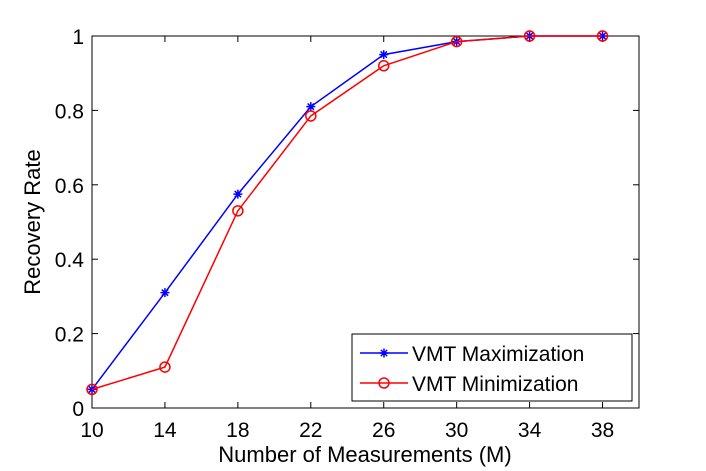  I want to click on x-tick-label: 34, so click(530, 430).